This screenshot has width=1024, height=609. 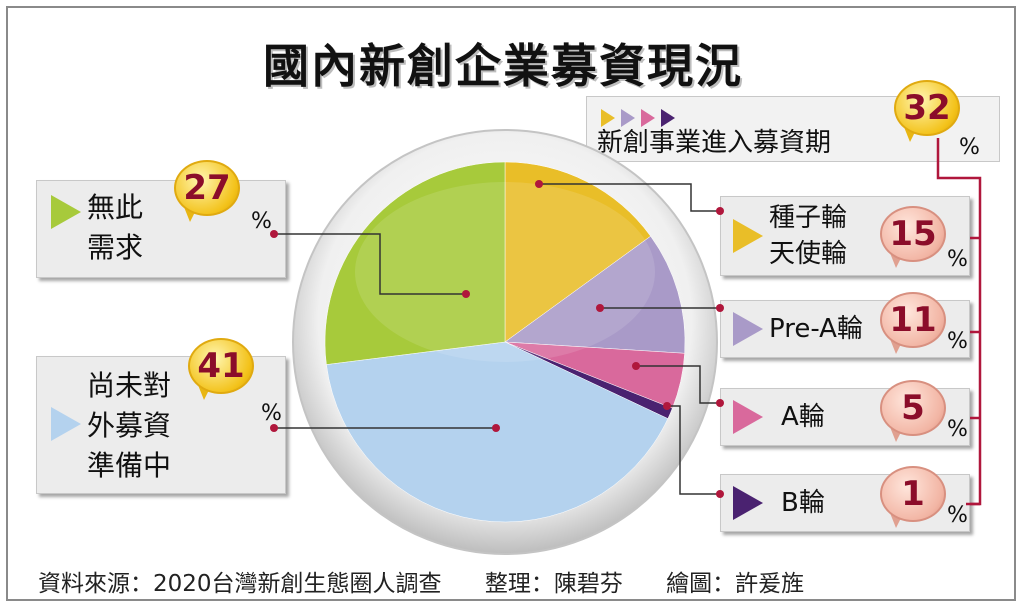 What do you see at coordinates (629, 197) in the screenshot?
I see `leader-seed` at bounding box center [629, 197].